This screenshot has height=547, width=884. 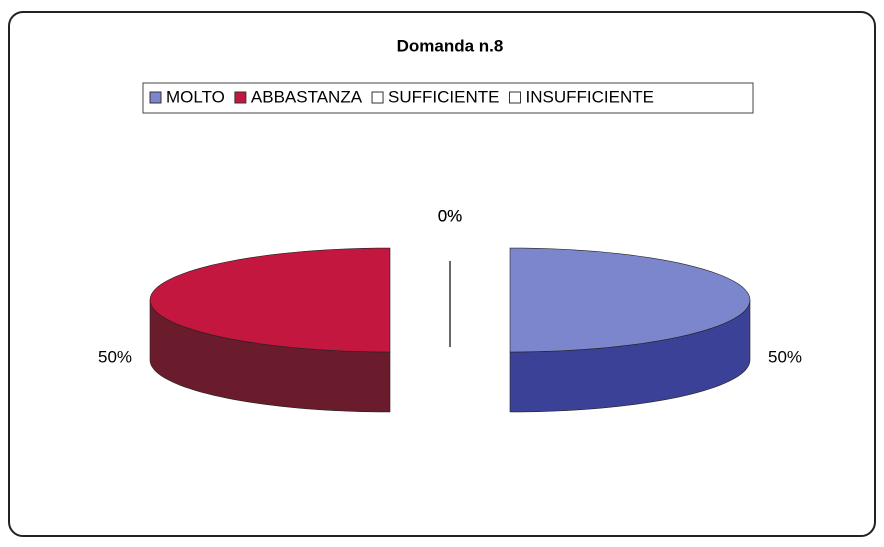 What do you see at coordinates (195, 96) in the screenshot?
I see `legend-label: MOLTO` at bounding box center [195, 96].